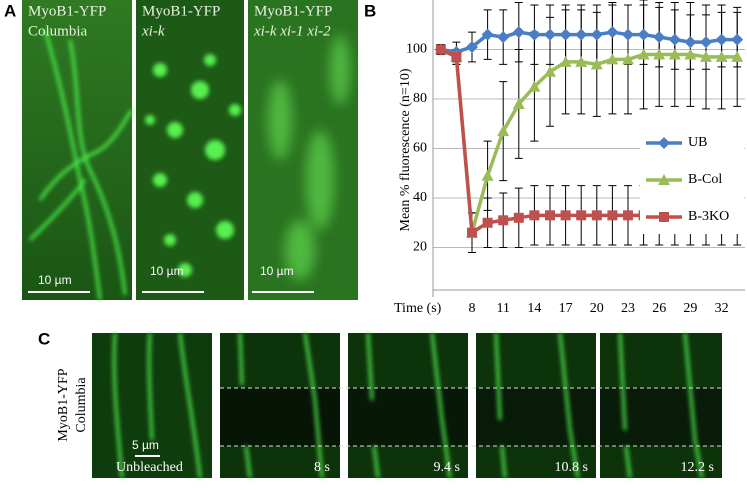 This screenshot has height=490, width=747. I want to click on x-tick-label: 8, so click(472, 308).